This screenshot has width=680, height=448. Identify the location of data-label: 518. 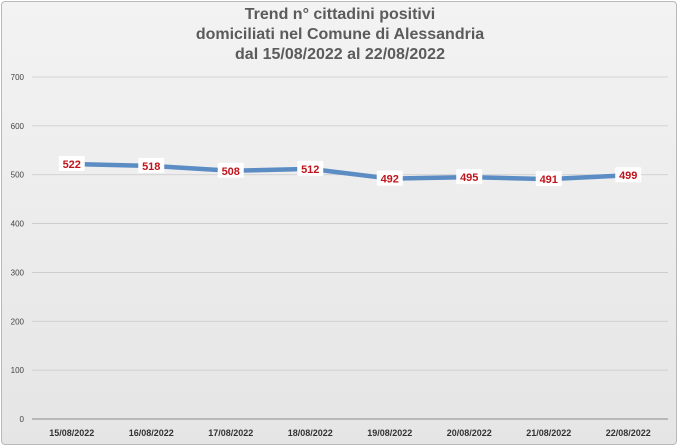
(151, 167).